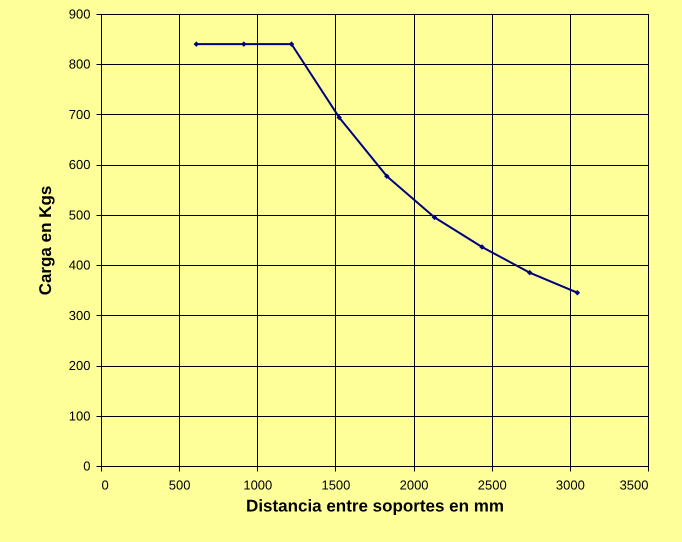 Image resolution: width=682 pixels, height=542 pixels. Describe the element at coordinates (570, 485) in the screenshot. I see `x-tick-label: 3000` at that location.